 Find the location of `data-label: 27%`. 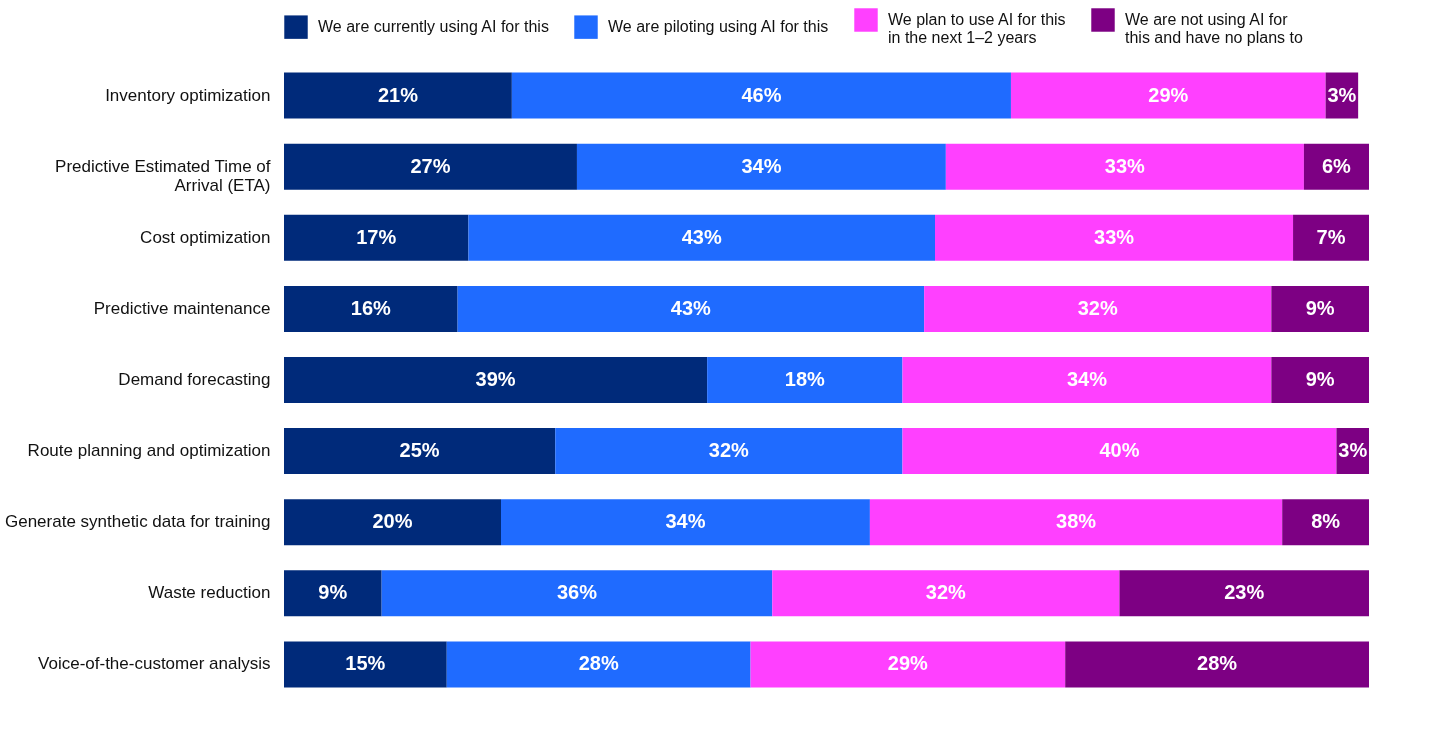

data-label: 27% is located at coordinates (430, 165).